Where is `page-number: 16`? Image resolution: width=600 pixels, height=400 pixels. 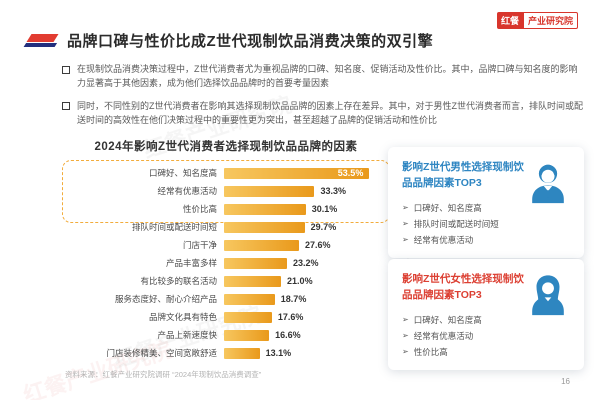
page-number: 16 is located at coordinates (565, 381).